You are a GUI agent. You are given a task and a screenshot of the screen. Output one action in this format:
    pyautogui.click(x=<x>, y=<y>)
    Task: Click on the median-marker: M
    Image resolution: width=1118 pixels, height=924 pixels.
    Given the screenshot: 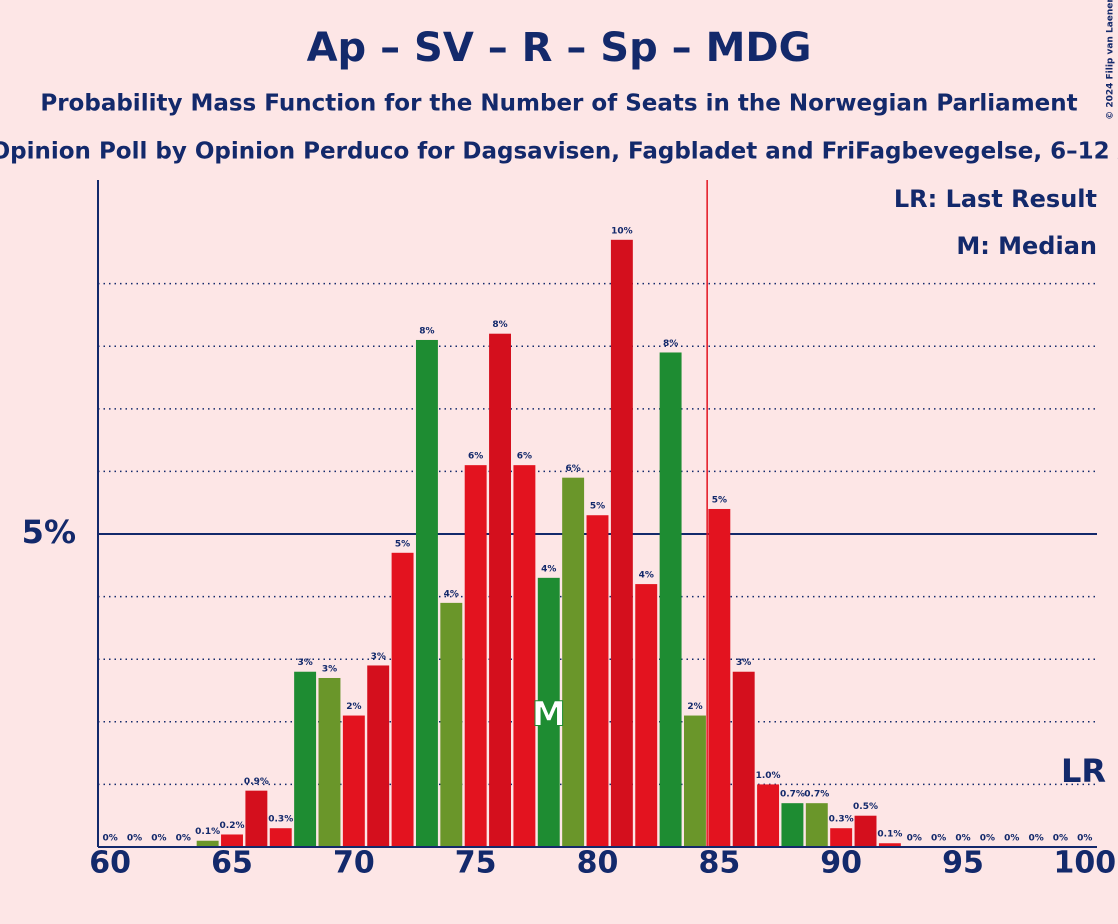 What is the action you would take?
    pyautogui.click(x=549, y=715)
    